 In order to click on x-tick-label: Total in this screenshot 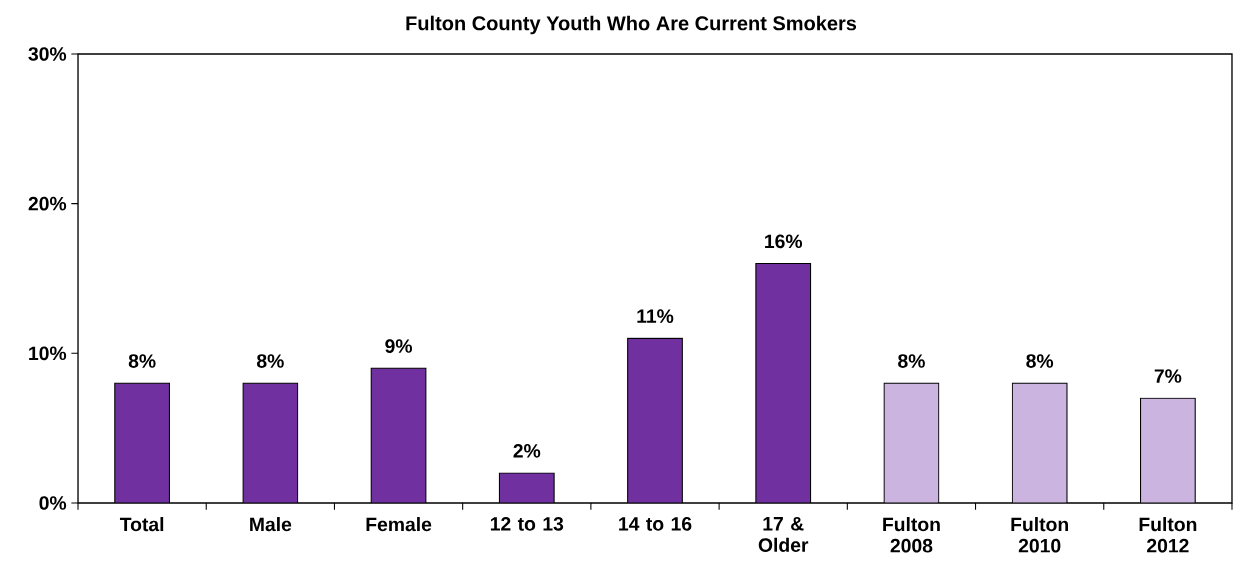, I will do `click(141, 524)`.